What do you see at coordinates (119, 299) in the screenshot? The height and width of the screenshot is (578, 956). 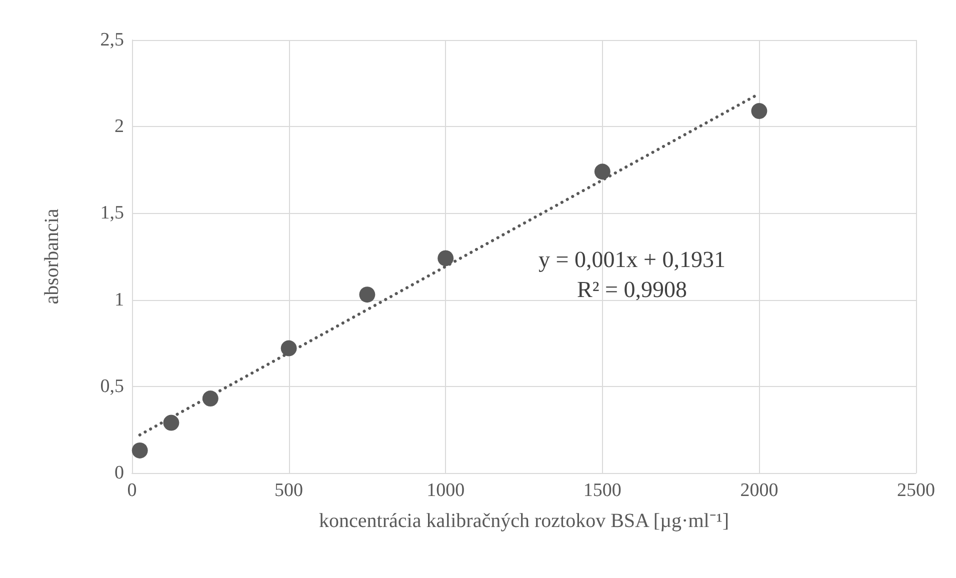 I see `y-tick-label: 1` at bounding box center [119, 299].